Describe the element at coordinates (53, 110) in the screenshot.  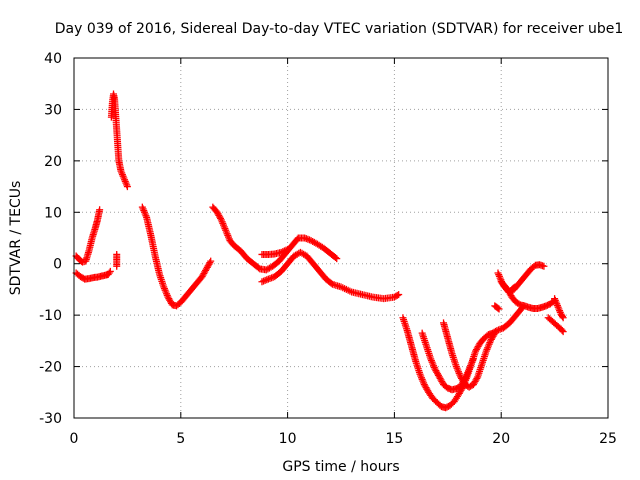
I see `y-tick-label: 30` at that location.